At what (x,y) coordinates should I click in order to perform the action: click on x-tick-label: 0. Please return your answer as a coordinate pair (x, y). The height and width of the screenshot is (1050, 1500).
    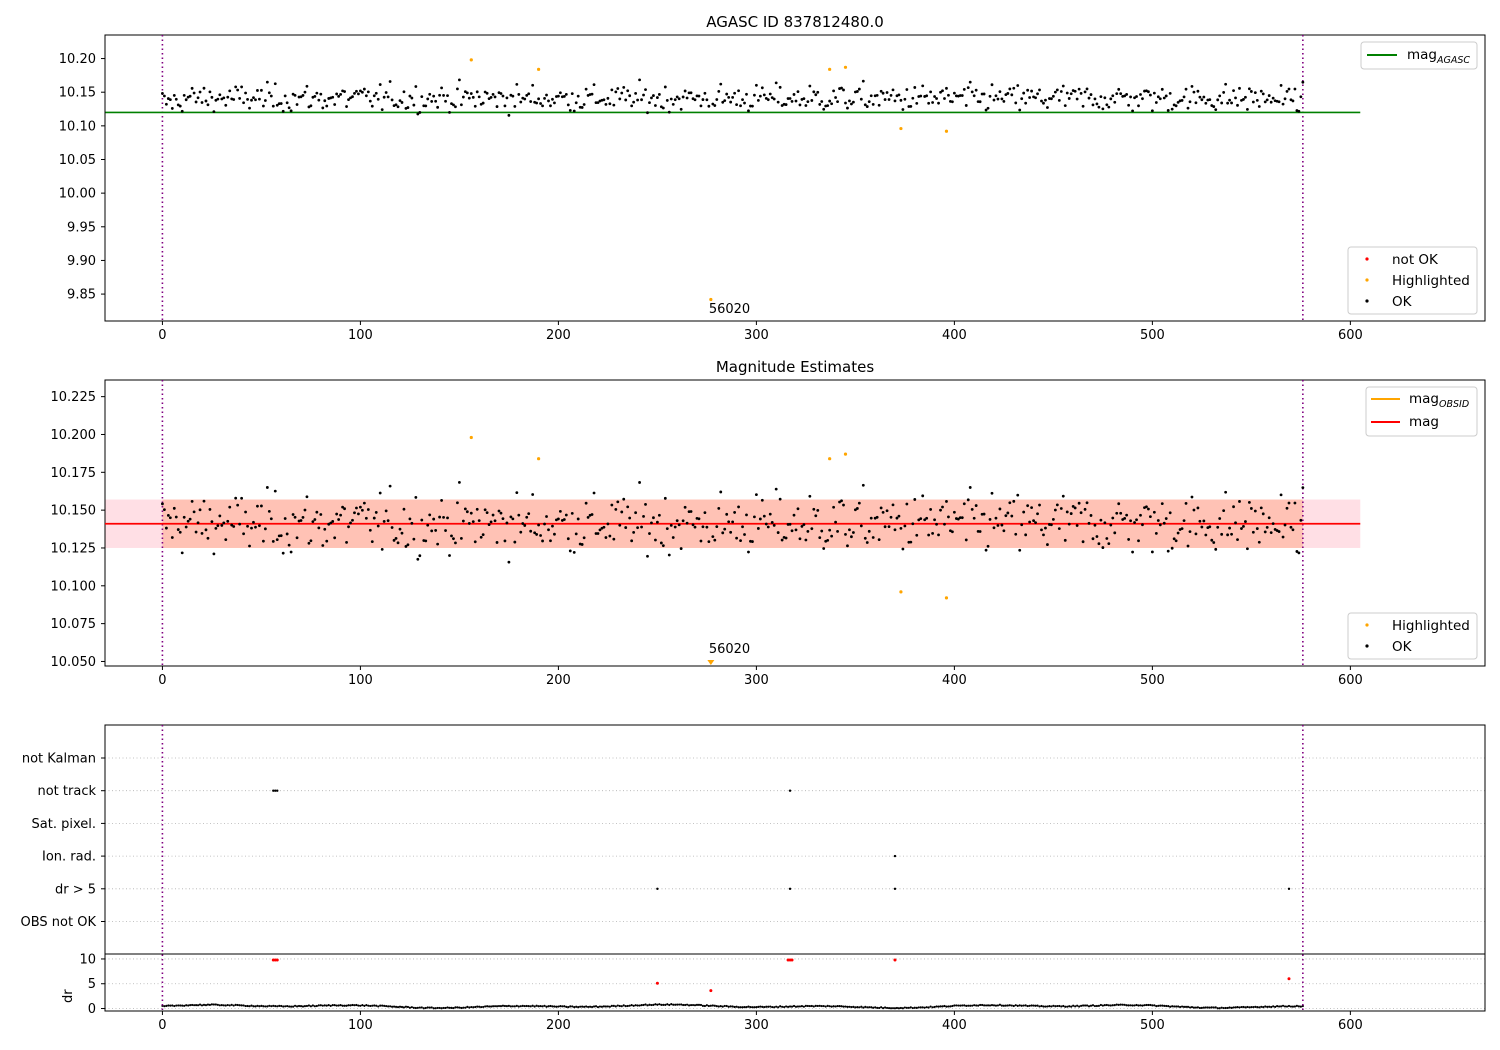
    Looking at the image, I should click on (162, 335).